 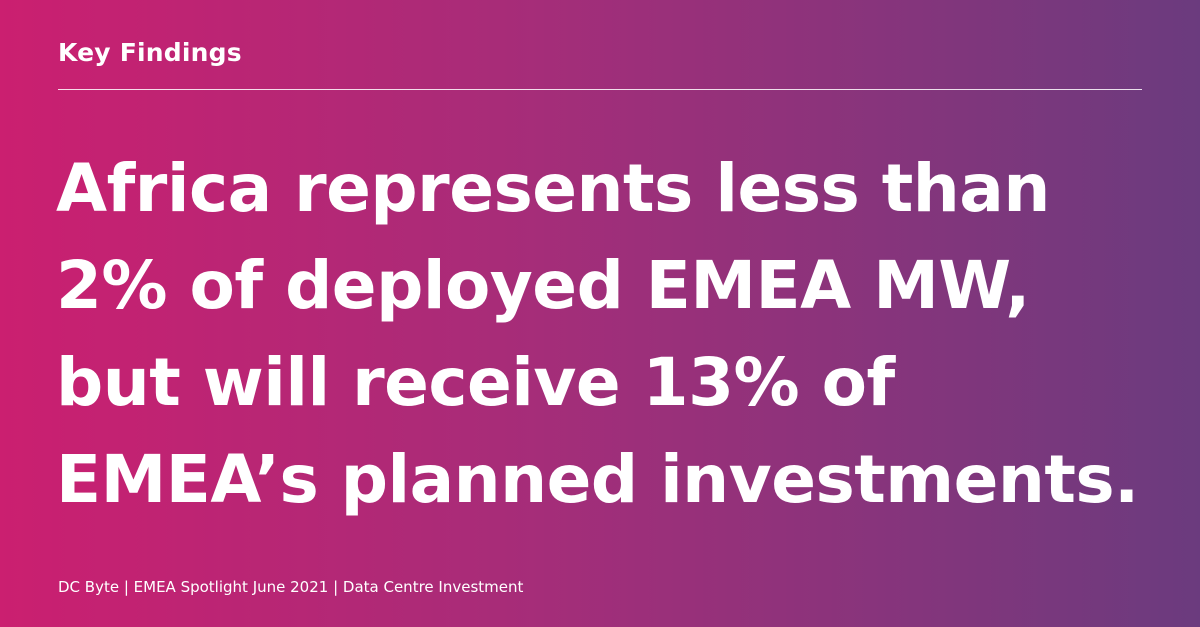 What do you see at coordinates (543, 285) in the screenshot?
I see `headline-line: 2% of deployed EMEA MW,` at bounding box center [543, 285].